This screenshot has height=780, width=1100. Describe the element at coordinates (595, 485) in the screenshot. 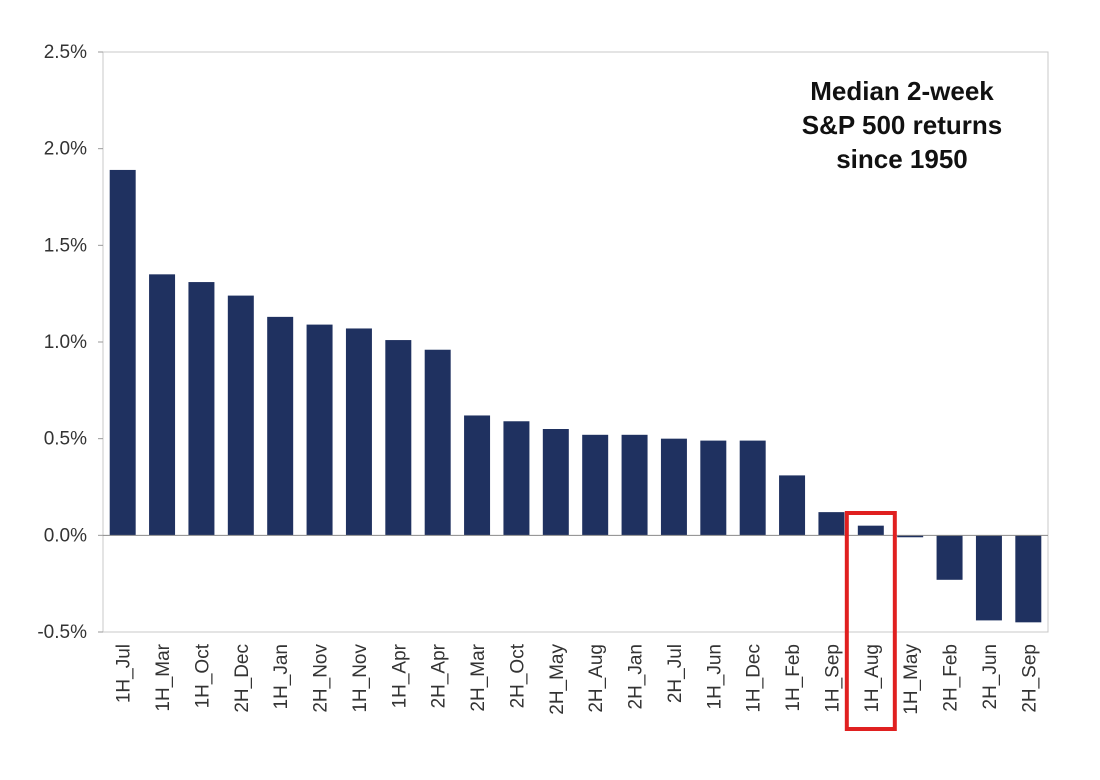

I see `bar-2h-aug` at that location.